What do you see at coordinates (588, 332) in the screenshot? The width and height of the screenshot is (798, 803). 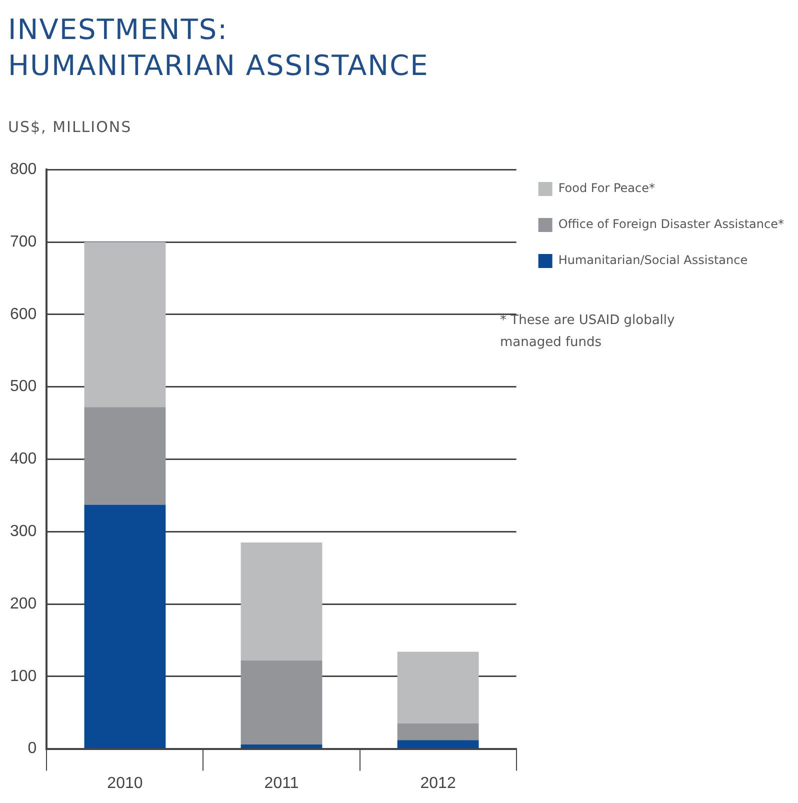 I see `annotation: * These are USAID globally managed funds` at bounding box center [588, 332].